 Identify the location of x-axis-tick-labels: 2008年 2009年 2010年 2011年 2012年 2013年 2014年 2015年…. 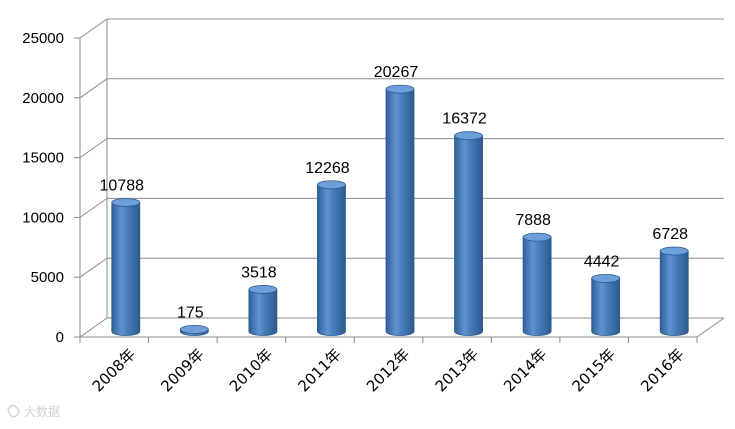
(388, 370).